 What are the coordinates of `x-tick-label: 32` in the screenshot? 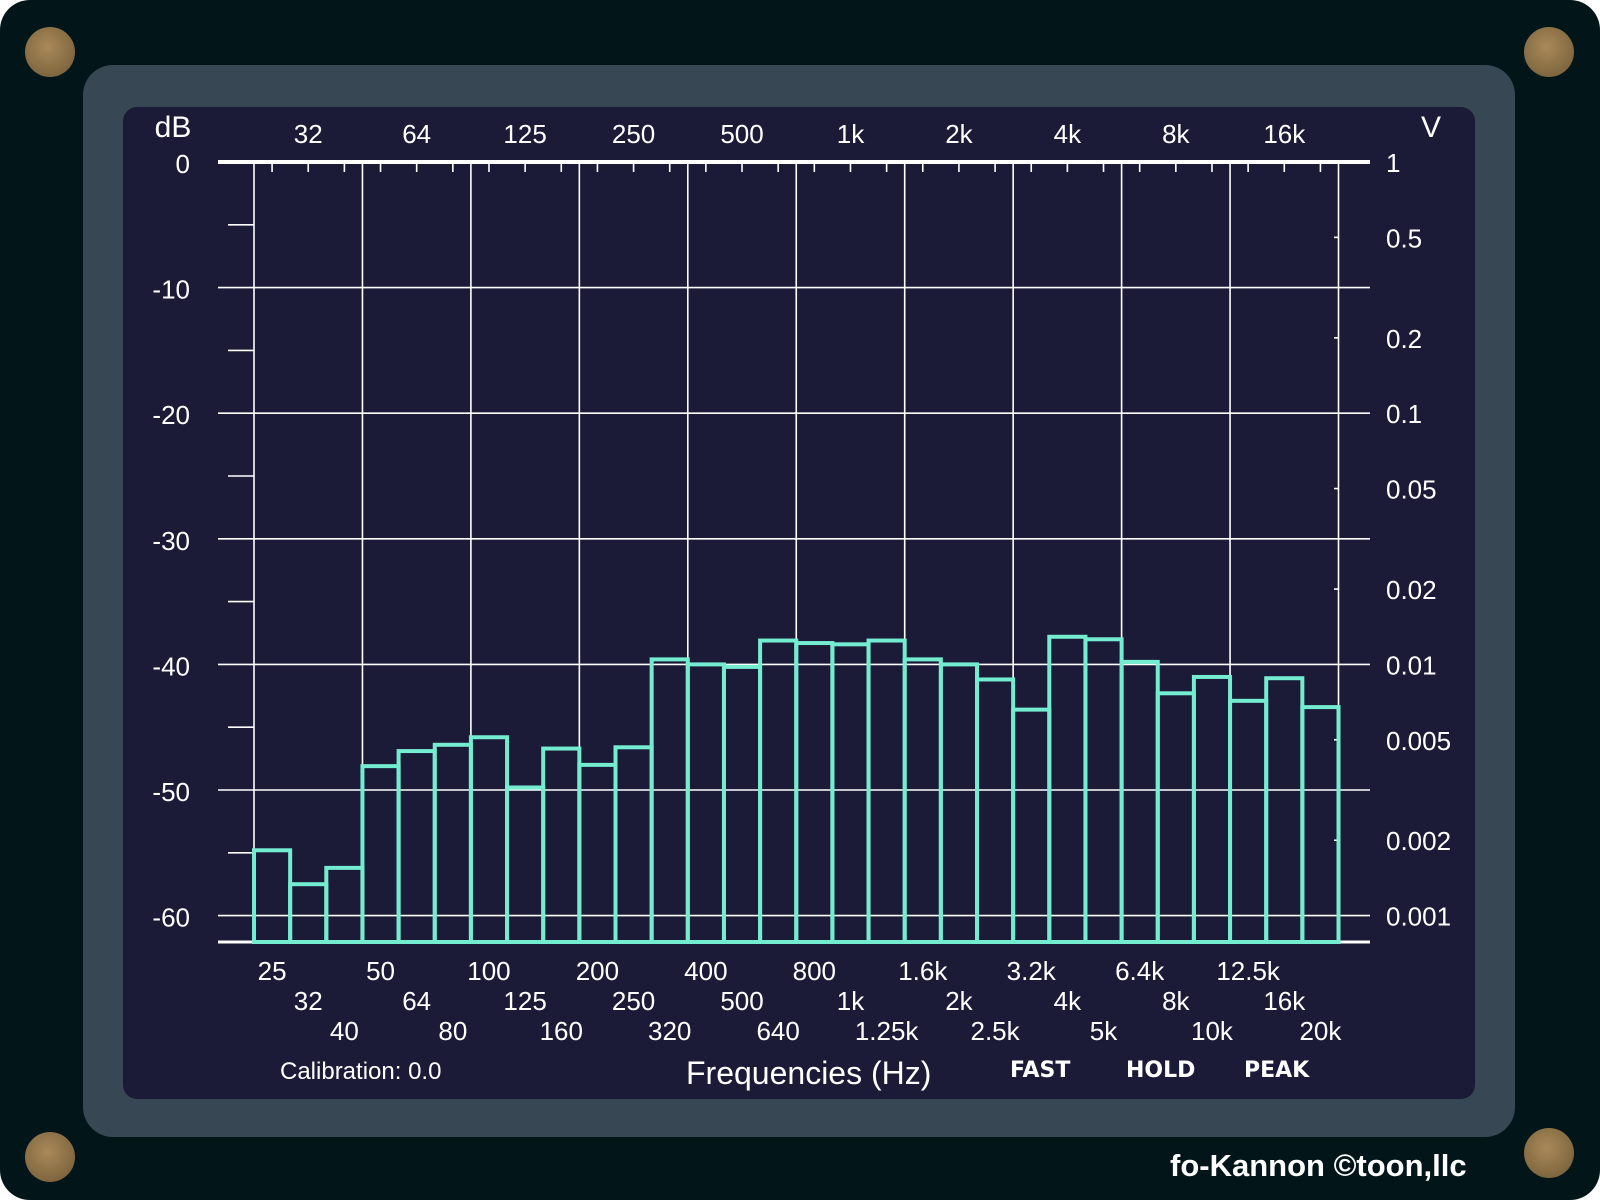 It's located at (308, 1001).